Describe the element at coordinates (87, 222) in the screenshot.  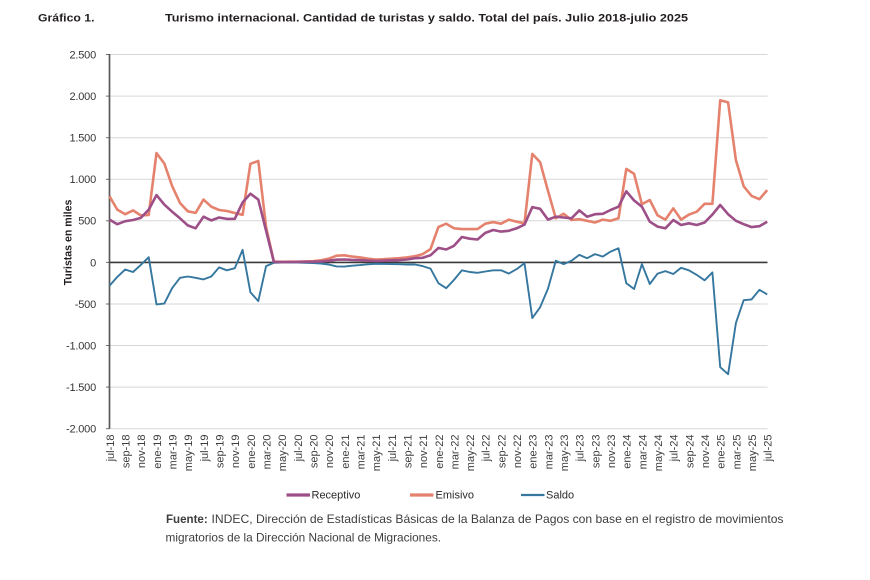
I see `svg-text: 500` at that location.